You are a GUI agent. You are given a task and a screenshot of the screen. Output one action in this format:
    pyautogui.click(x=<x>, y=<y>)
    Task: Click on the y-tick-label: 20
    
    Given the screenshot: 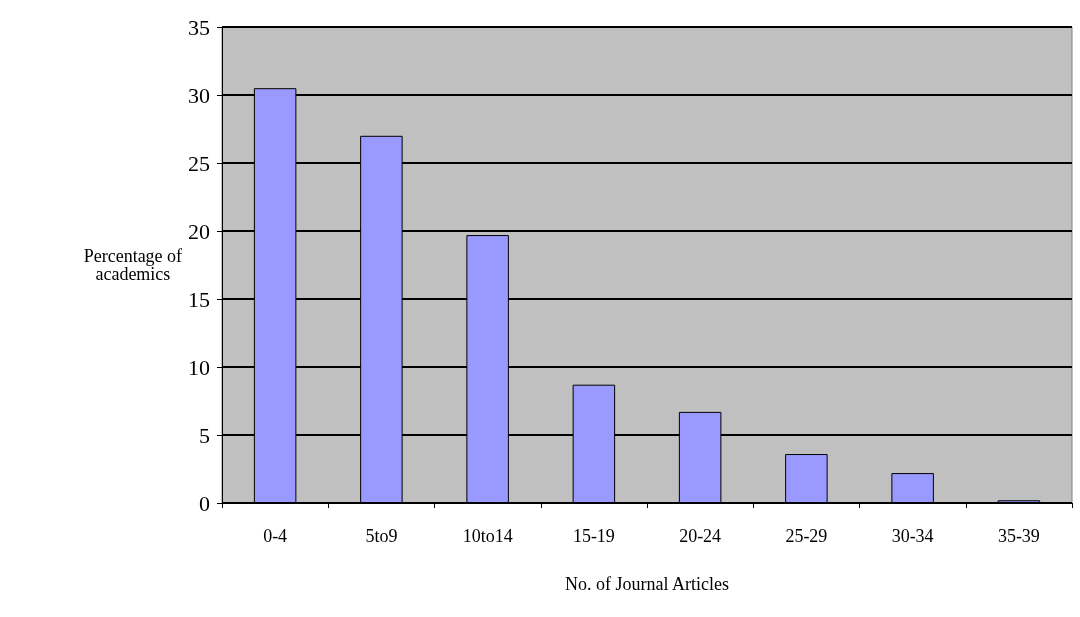 What is the action you would take?
    pyautogui.click(x=199, y=231)
    